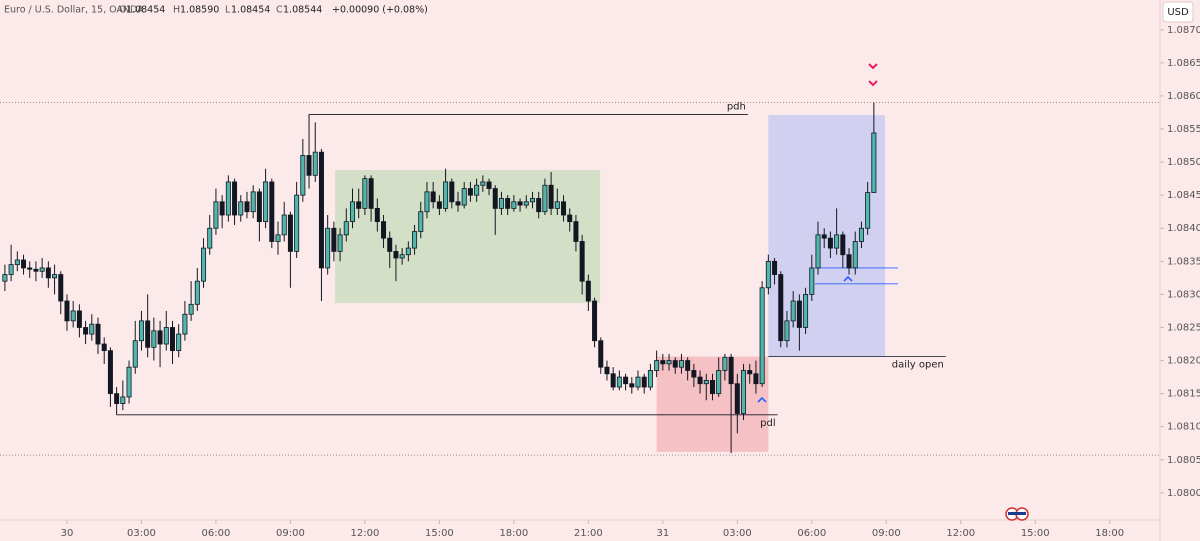 The image size is (1200, 541). I want to click on y-tick-label: 1.08450, so click(1183, 195).